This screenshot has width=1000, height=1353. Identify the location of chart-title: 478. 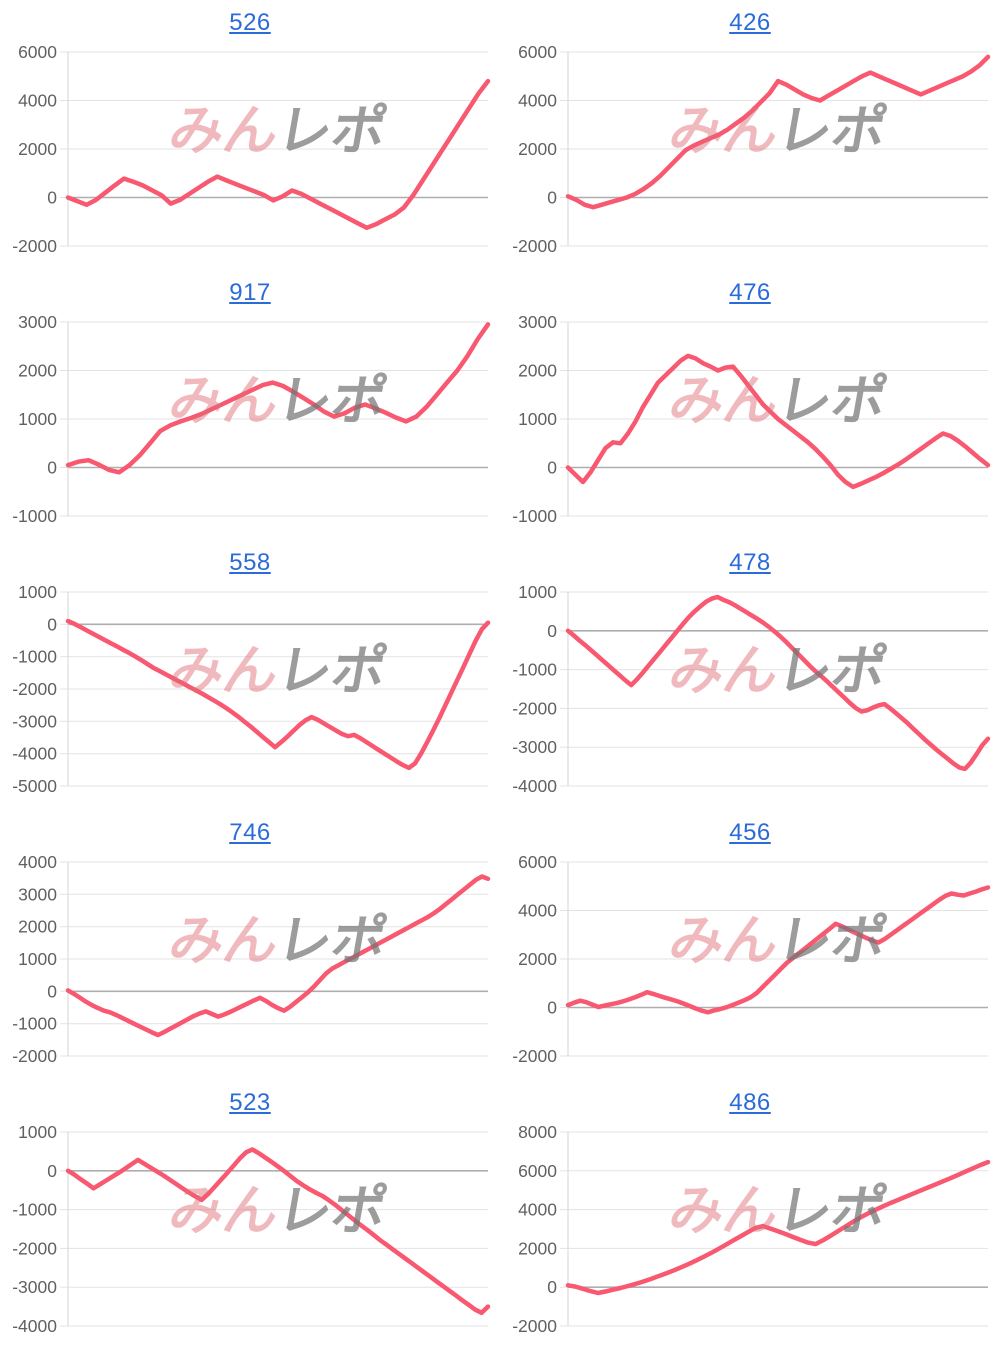
(750, 563).